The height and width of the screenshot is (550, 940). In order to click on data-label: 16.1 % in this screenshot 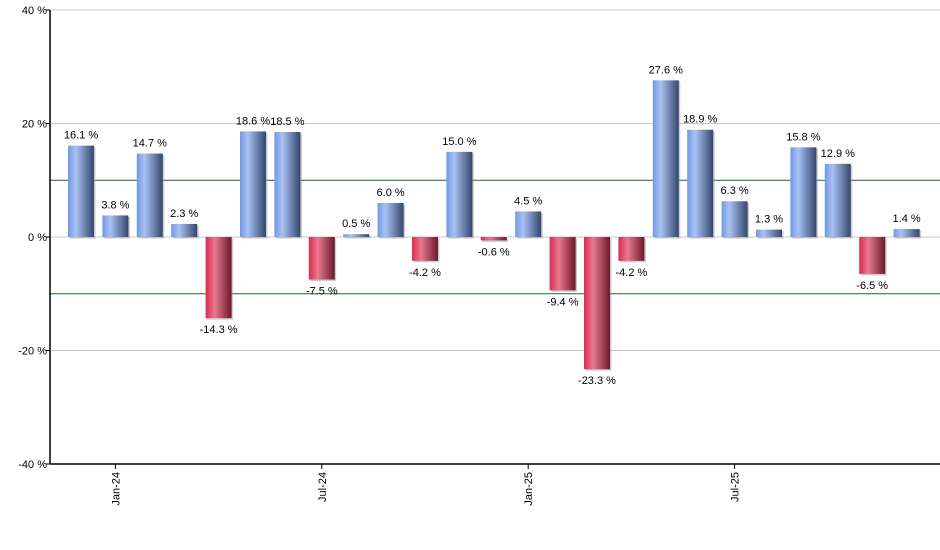, I will do `click(81, 136)`.